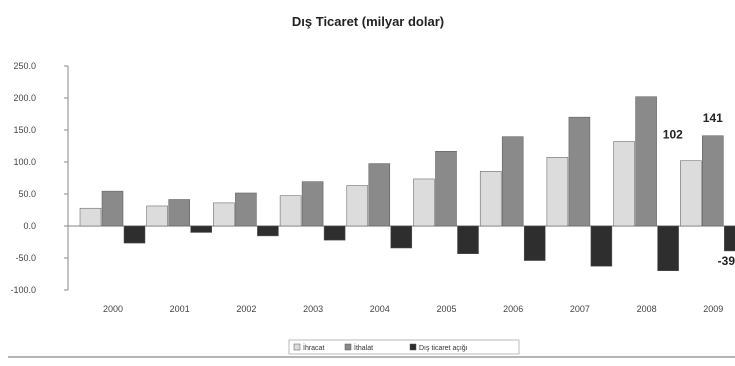 The height and width of the screenshot is (366, 735). Describe the element at coordinates (90, 217) in the screenshot. I see `bar-1-2000` at that location.